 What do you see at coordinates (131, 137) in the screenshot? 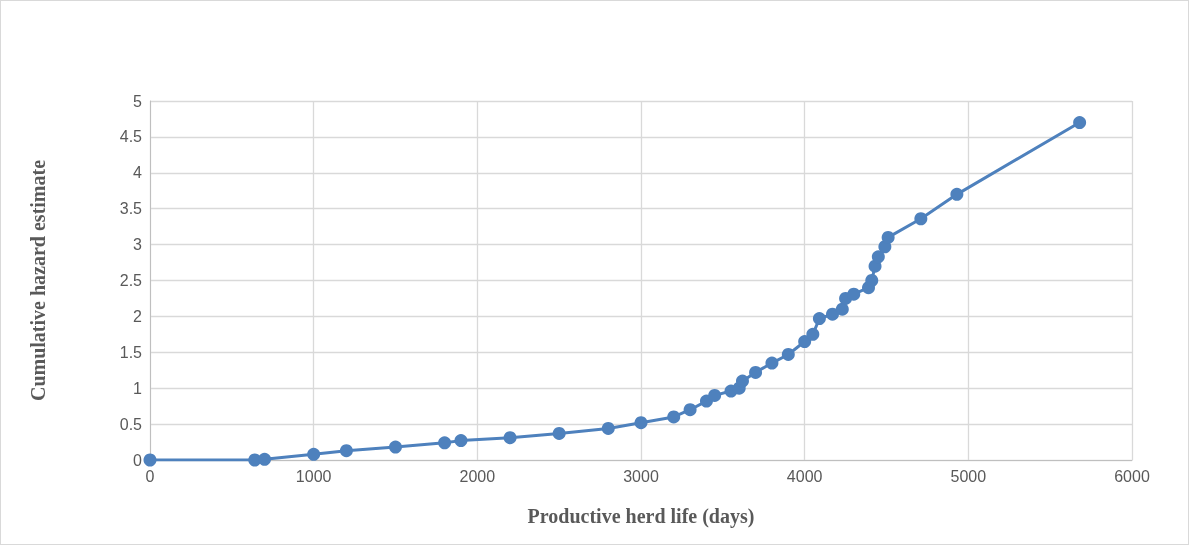
I see `y-tick-label: 4.5` at bounding box center [131, 137].